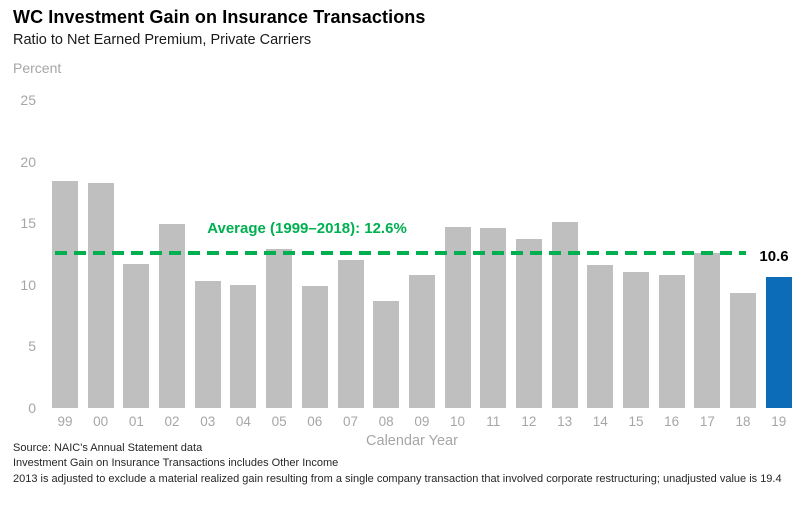 This screenshot has width=800, height=510. What do you see at coordinates (774, 256) in the screenshot?
I see `highlight-bar-value-label: 10.6` at bounding box center [774, 256].